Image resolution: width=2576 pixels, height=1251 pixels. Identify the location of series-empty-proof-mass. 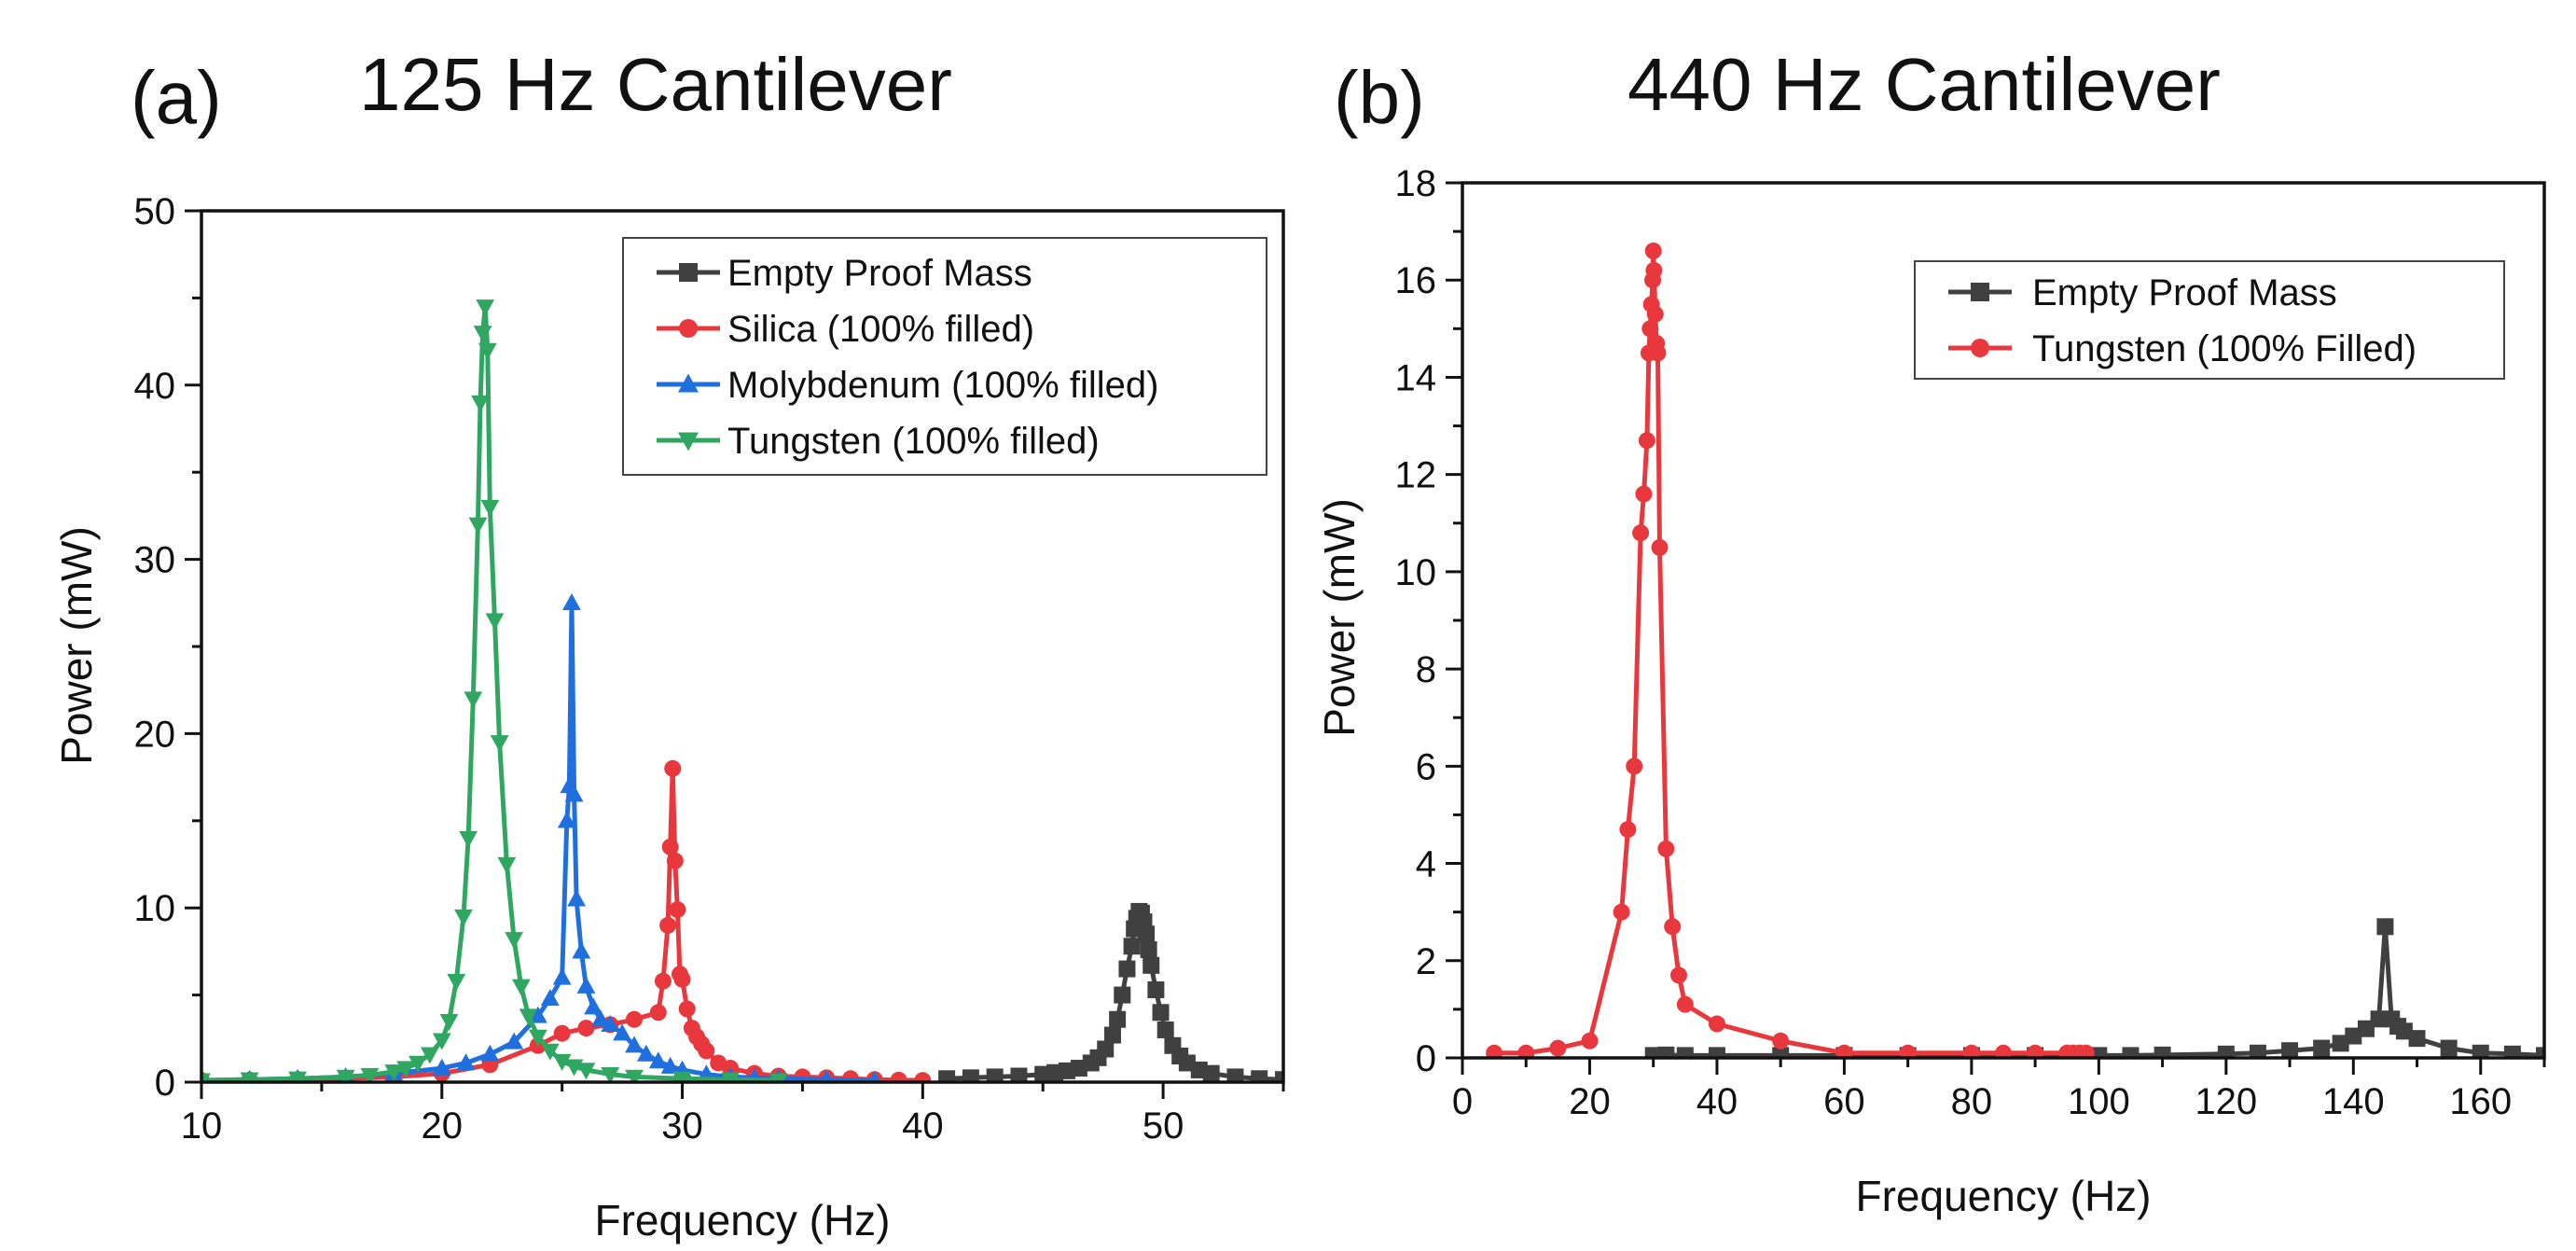
(1110, 992).